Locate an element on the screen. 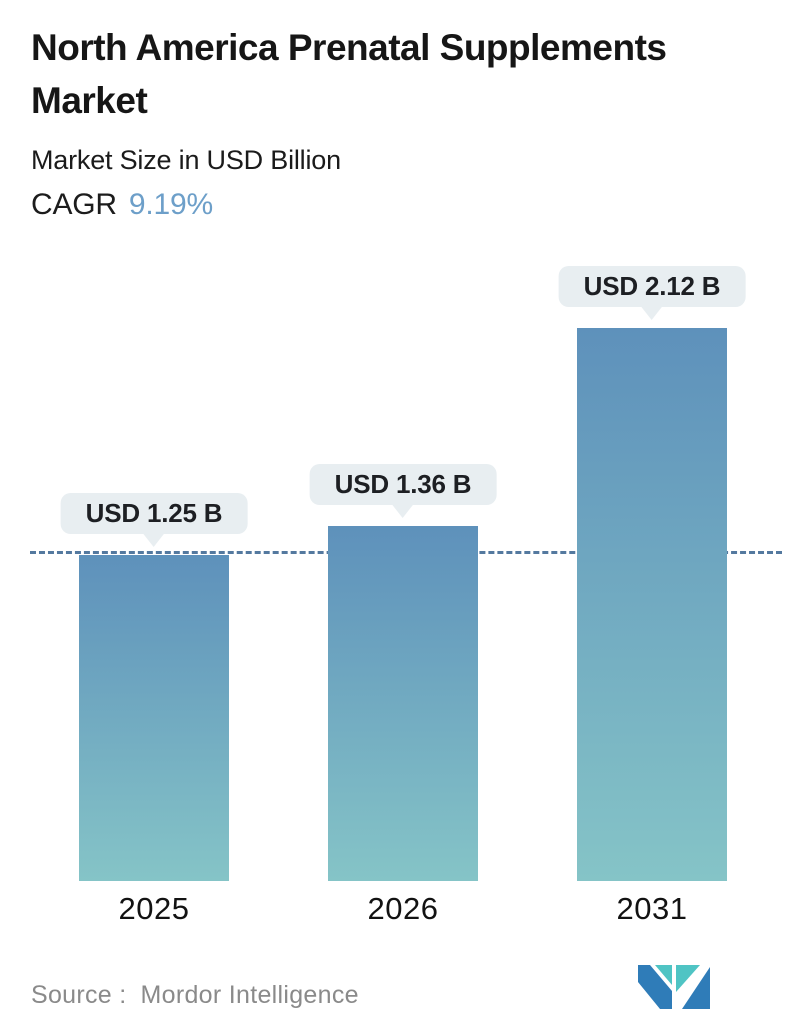 The height and width of the screenshot is (1034, 796). cagr-label: CAGR is located at coordinates (74, 205).